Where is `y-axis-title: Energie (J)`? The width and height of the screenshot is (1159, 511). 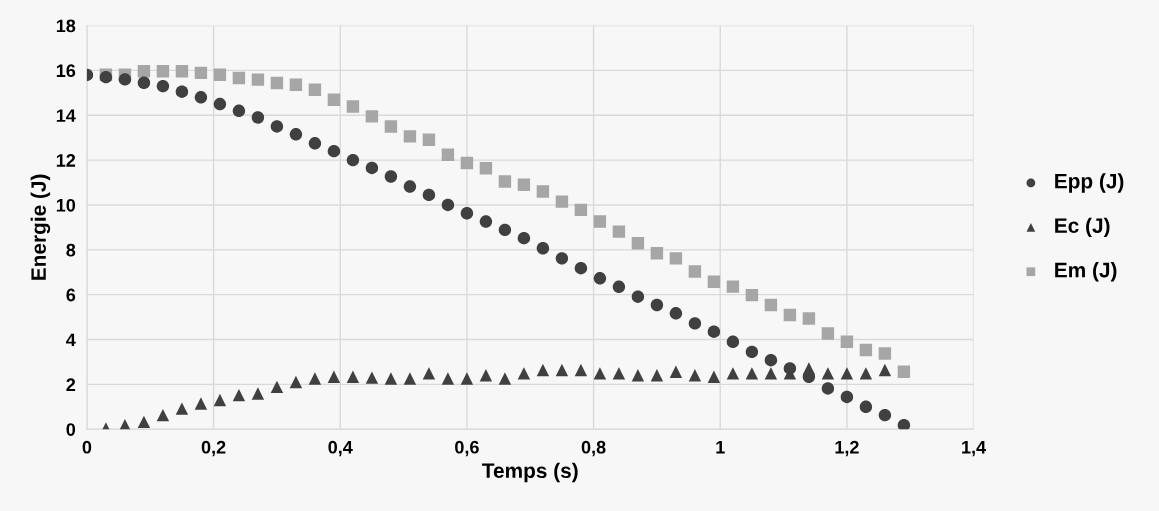
y-axis-title: Energie (J) is located at coordinates (40, 227).